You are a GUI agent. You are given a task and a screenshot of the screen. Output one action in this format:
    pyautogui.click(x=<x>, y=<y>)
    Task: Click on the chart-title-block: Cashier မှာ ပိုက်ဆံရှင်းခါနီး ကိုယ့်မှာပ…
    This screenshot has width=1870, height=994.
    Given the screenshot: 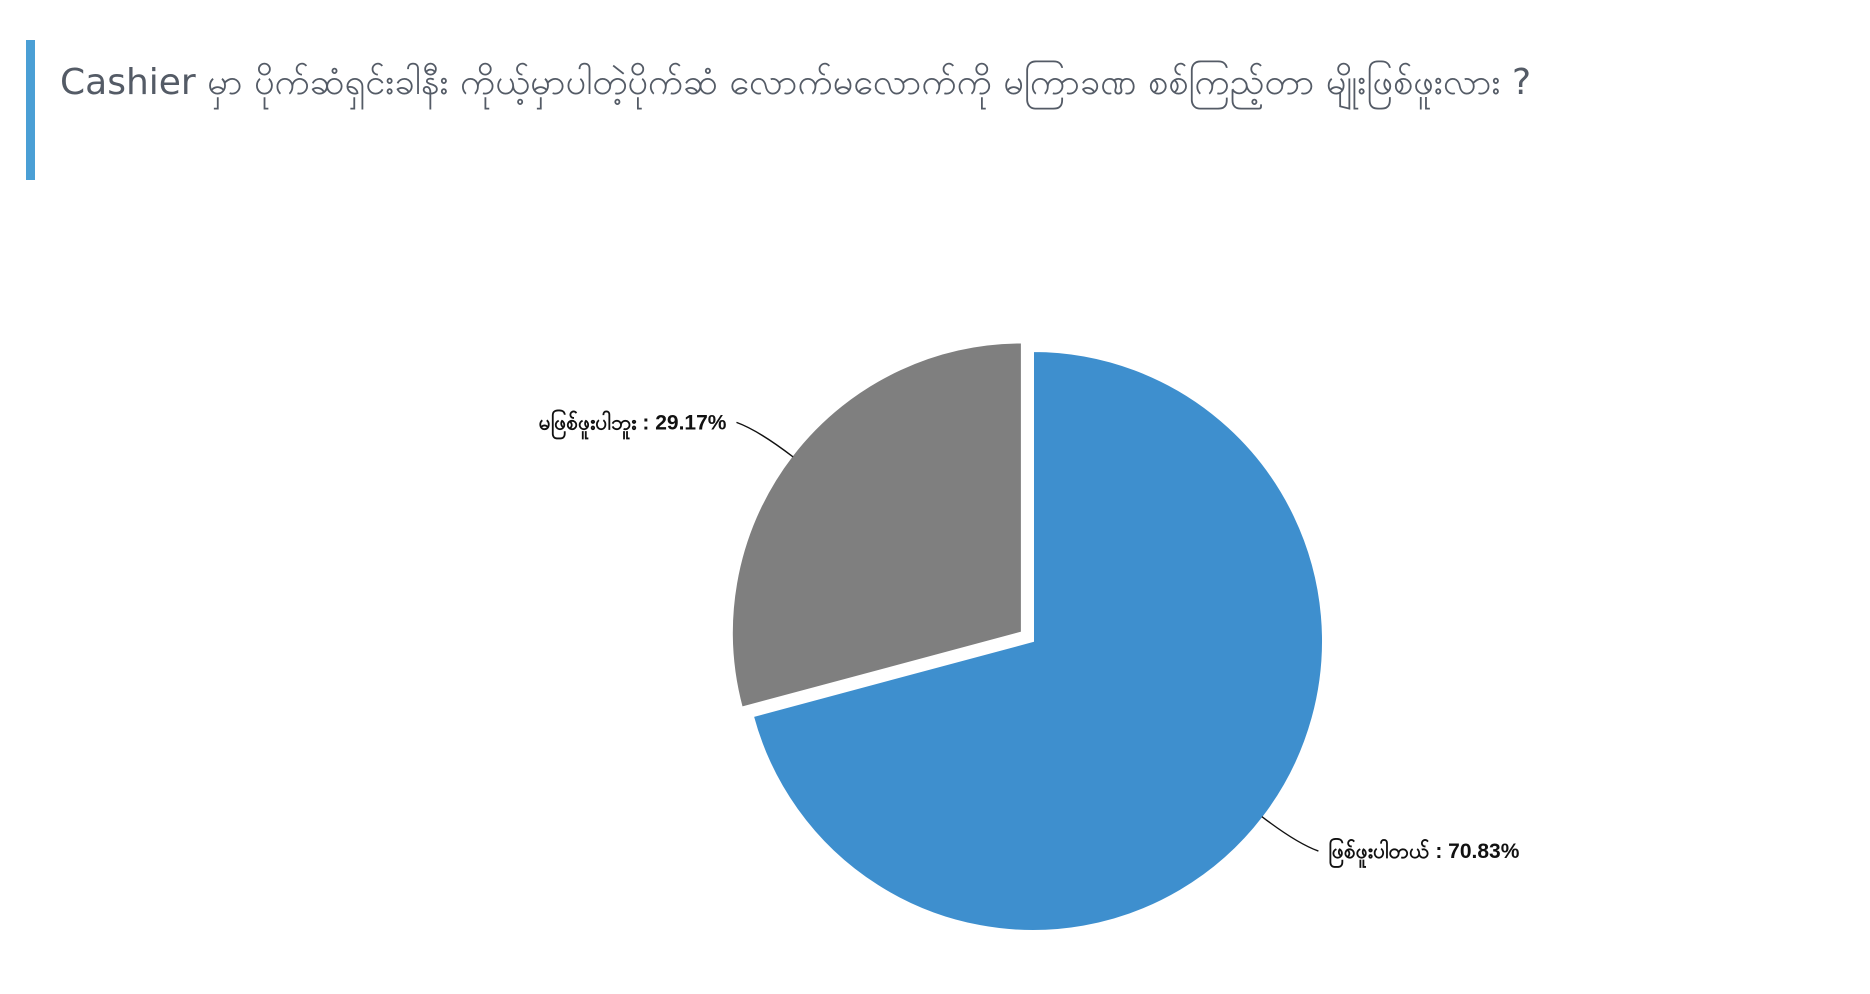 What is the action you would take?
    pyautogui.click(x=806, y=110)
    